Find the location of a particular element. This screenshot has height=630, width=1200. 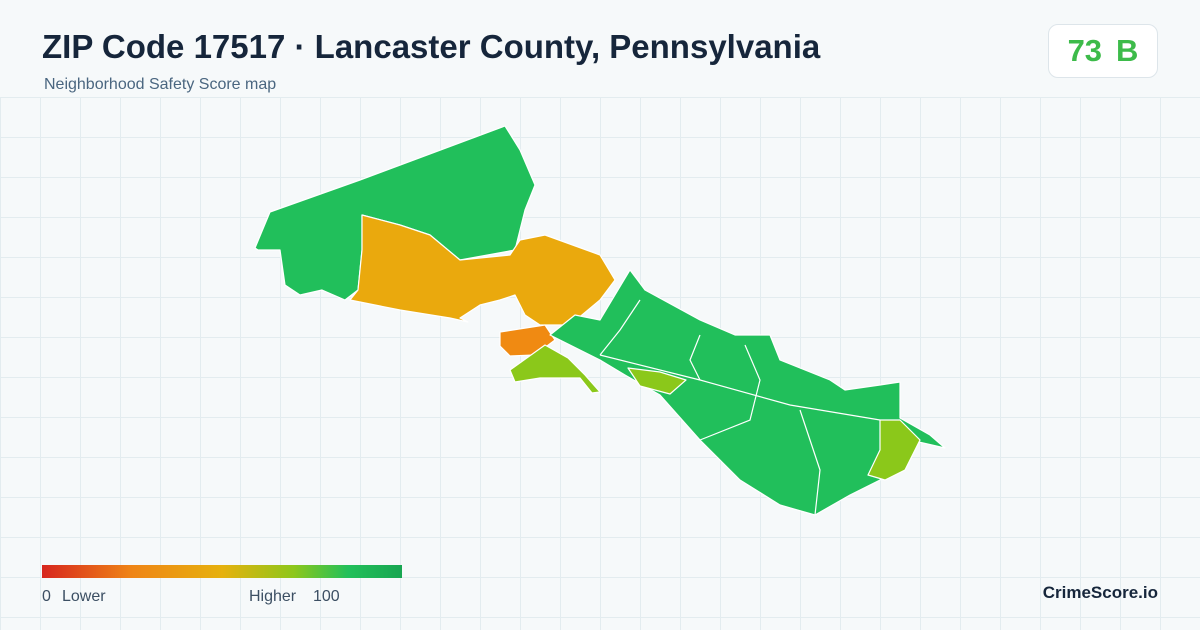

score-grade: B is located at coordinates (1127, 50).